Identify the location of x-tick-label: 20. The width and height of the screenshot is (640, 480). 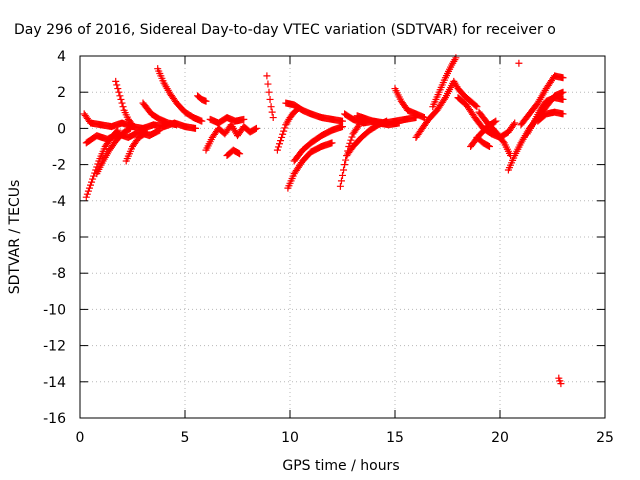
(500, 438).